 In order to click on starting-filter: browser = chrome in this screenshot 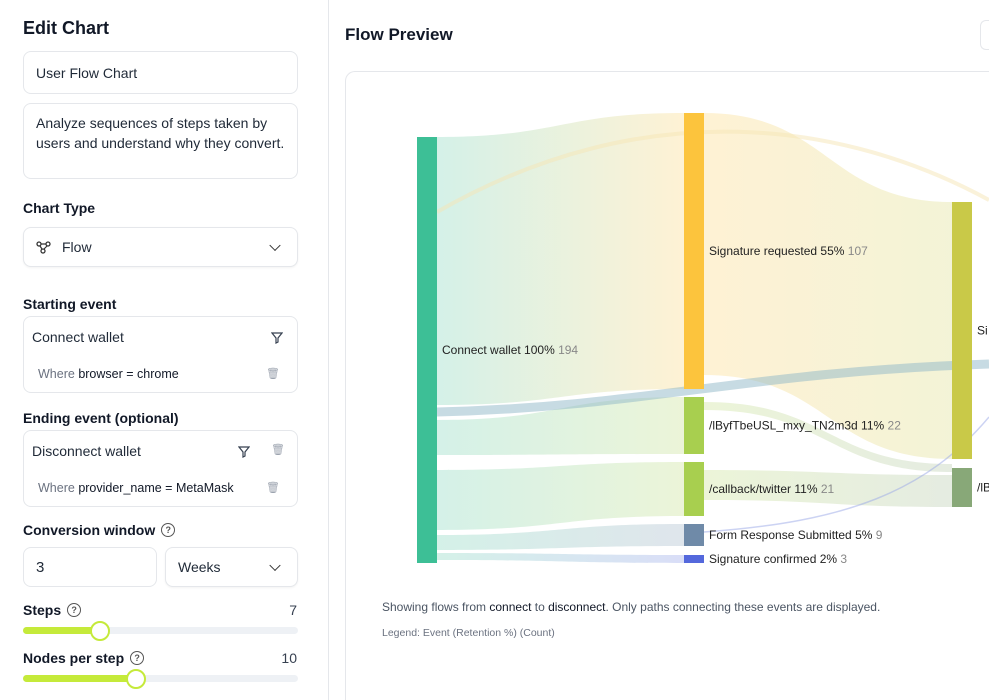, I will do `click(128, 374)`.